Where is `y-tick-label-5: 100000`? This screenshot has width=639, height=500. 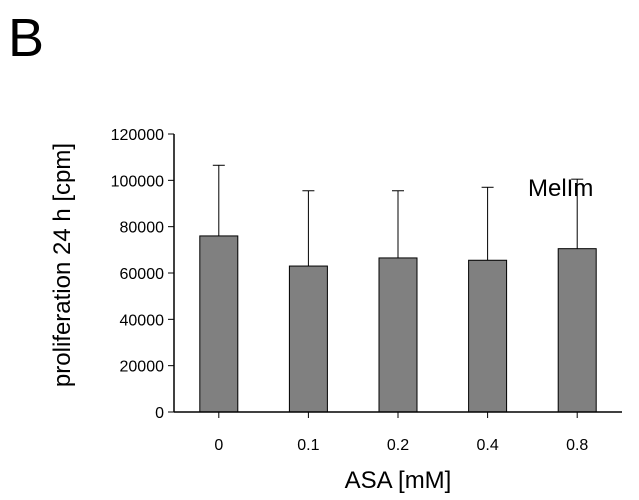 y-tick-label-5: 100000 is located at coordinates (137, 181).